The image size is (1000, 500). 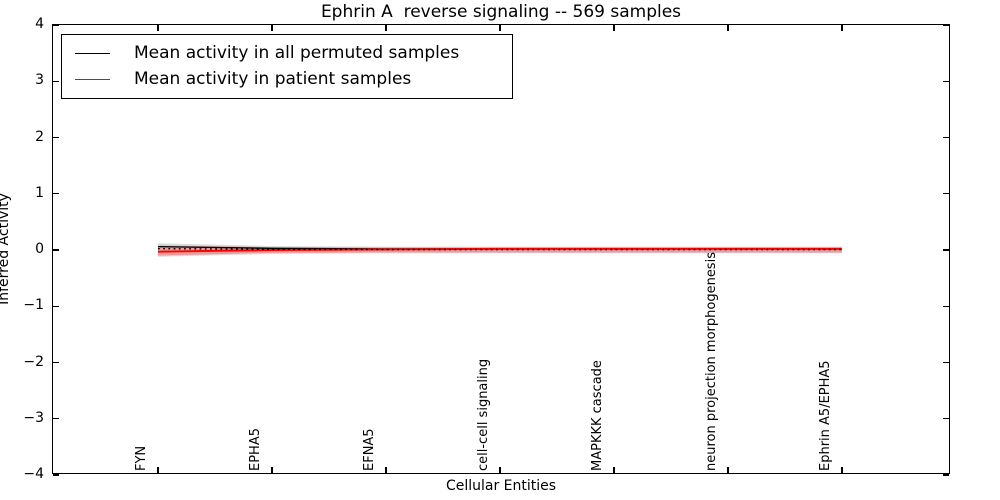 What do you see at coordinates (273, 79) in the screenshot?
I see `legend-label-patient: Mean activity in patient samples` at bounding box center [273, 79].